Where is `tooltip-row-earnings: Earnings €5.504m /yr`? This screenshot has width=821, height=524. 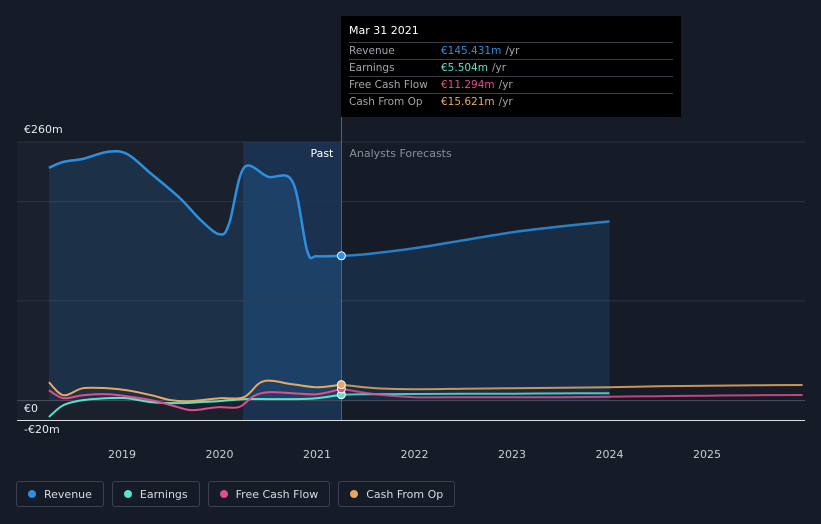
tooltip-row-earnings: Earnings €5.504m /yr is located at coordinates (511, 67).